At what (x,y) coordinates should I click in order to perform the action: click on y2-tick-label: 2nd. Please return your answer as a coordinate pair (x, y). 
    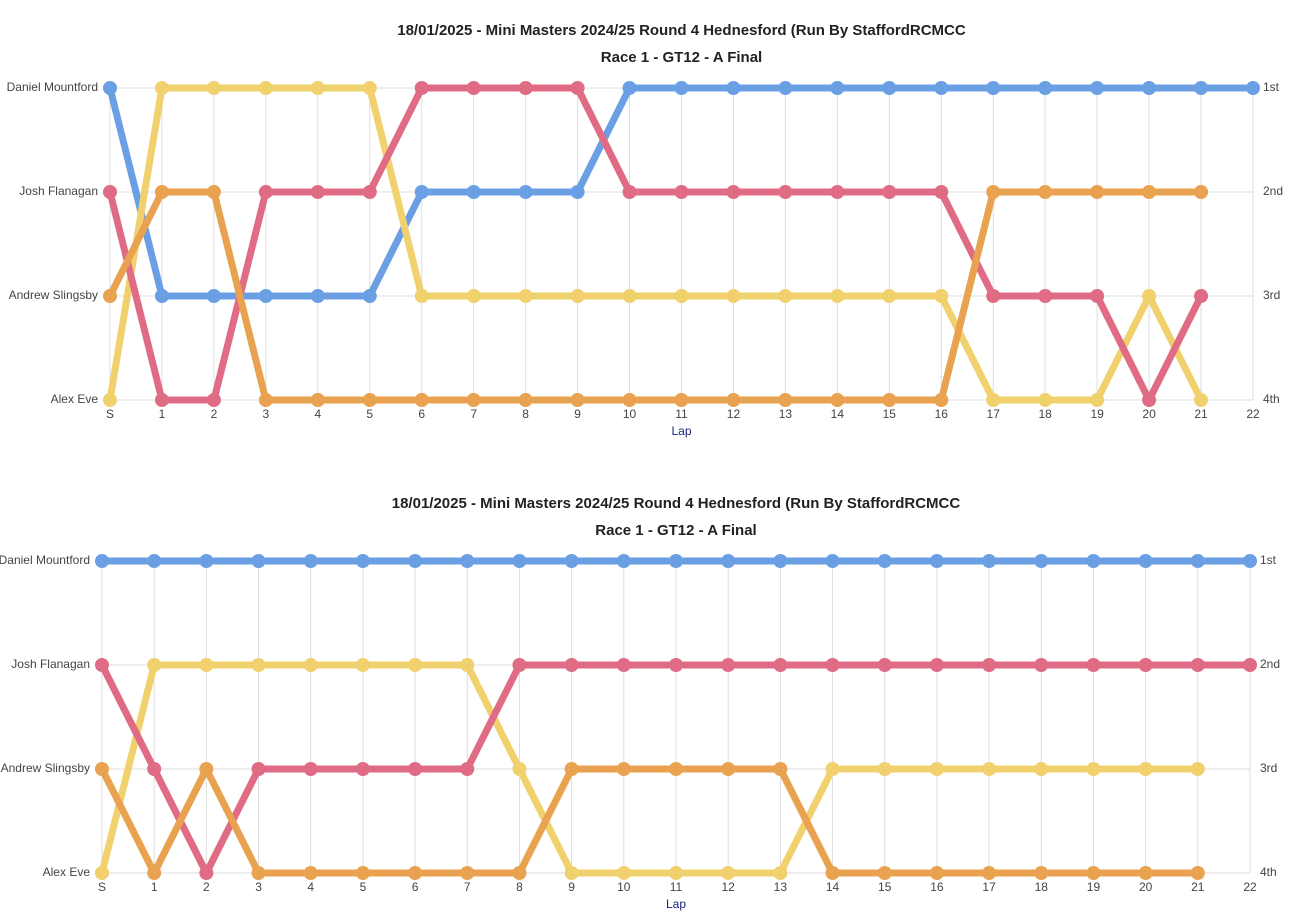
    Looking at the image, I should click on (1273, 191).